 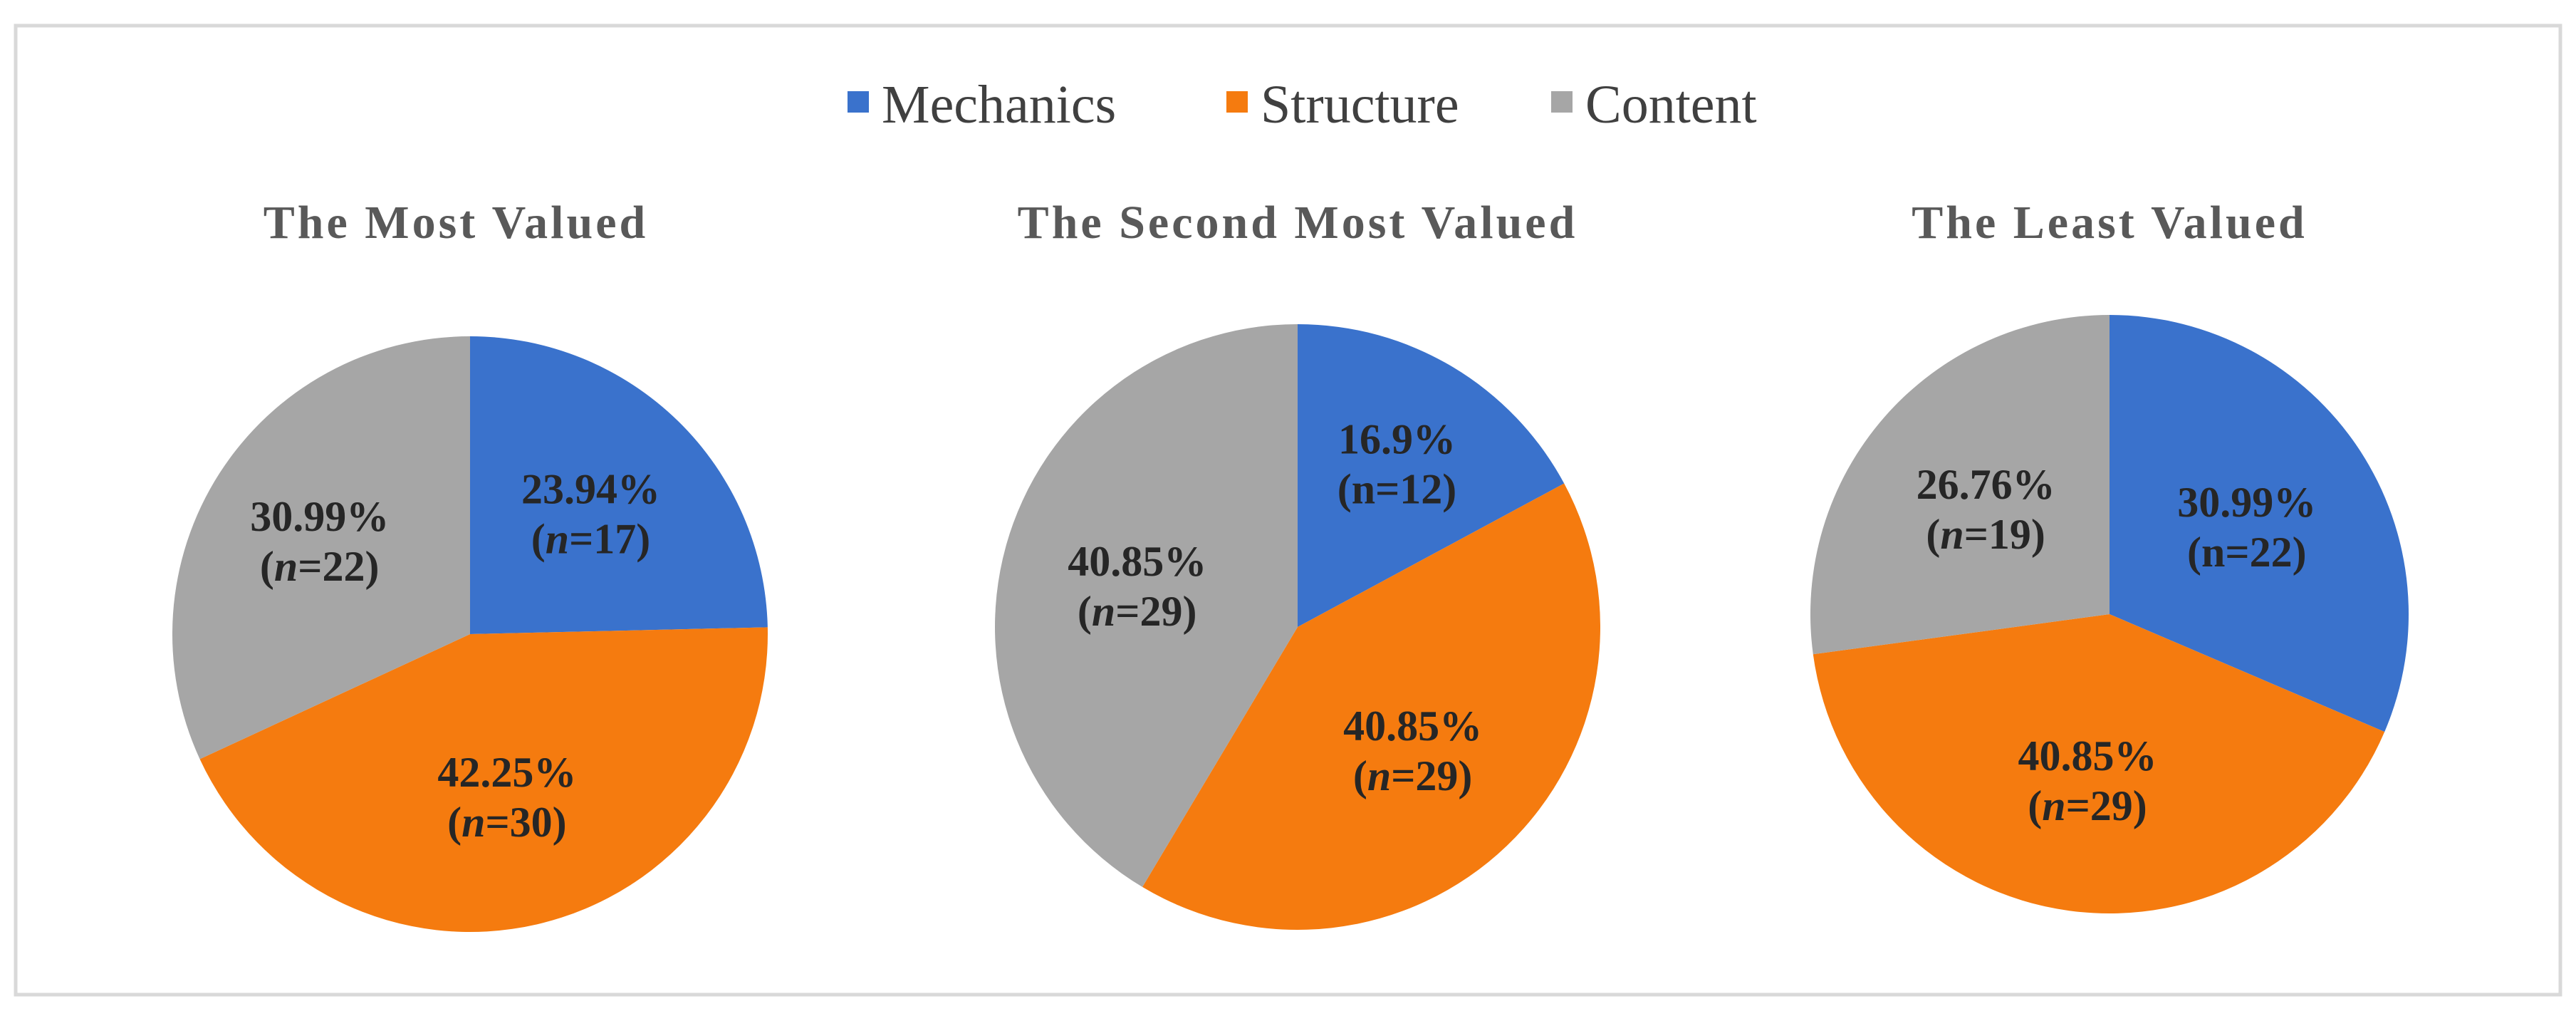 What do you see at coordinates (1412, 726) in the screenshot?
I see `data-label-pct-second-most-valued-structure: 40.85%` at bounding box center [1412, 726].